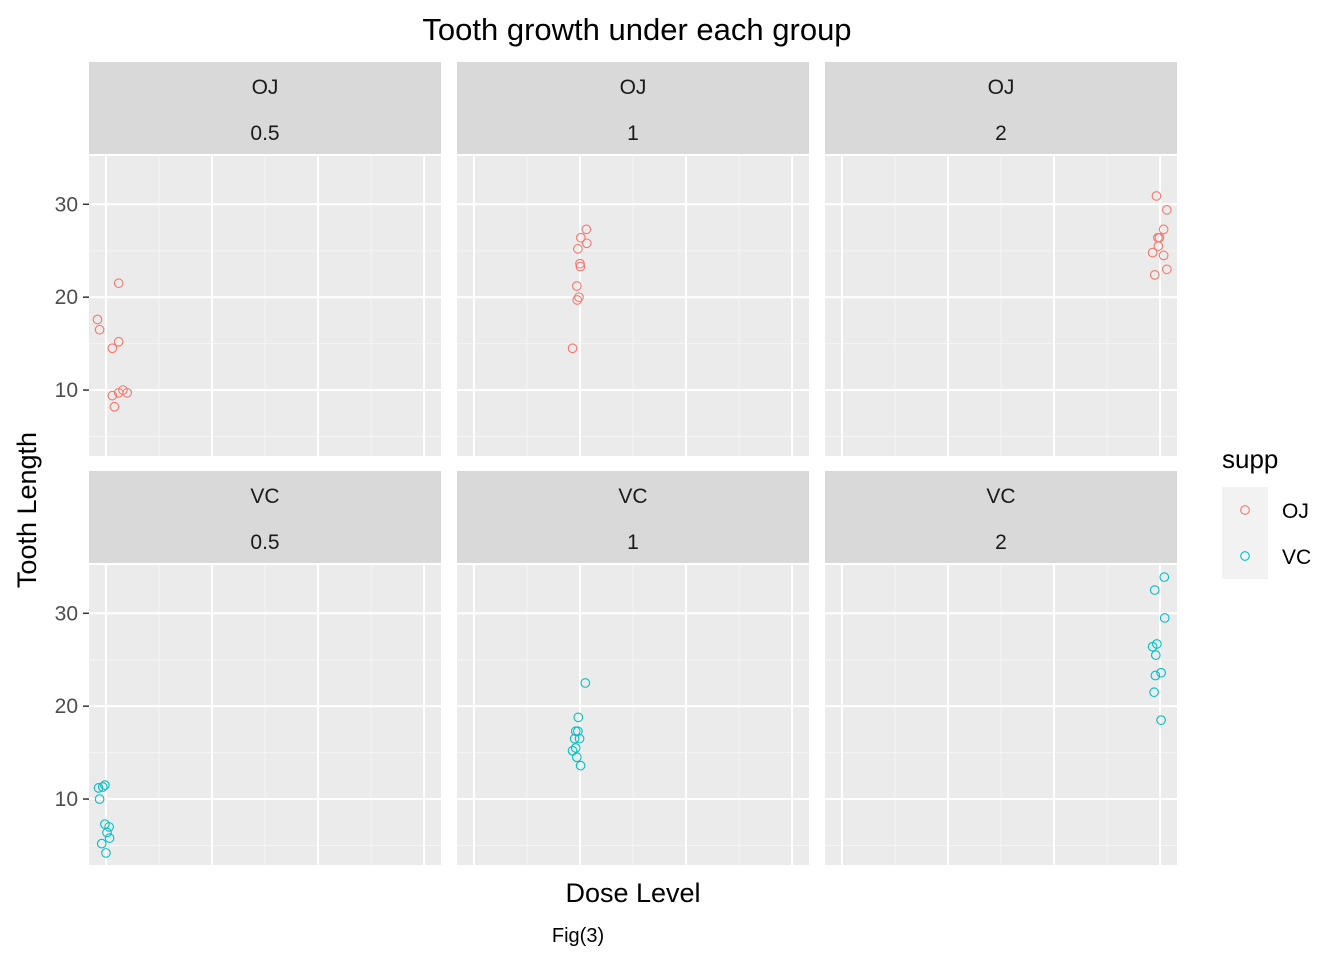  Describe the element at coordinates (1001, 668) in the screenshot. I see `facet-panel-vc-2: VC 2` at that location.